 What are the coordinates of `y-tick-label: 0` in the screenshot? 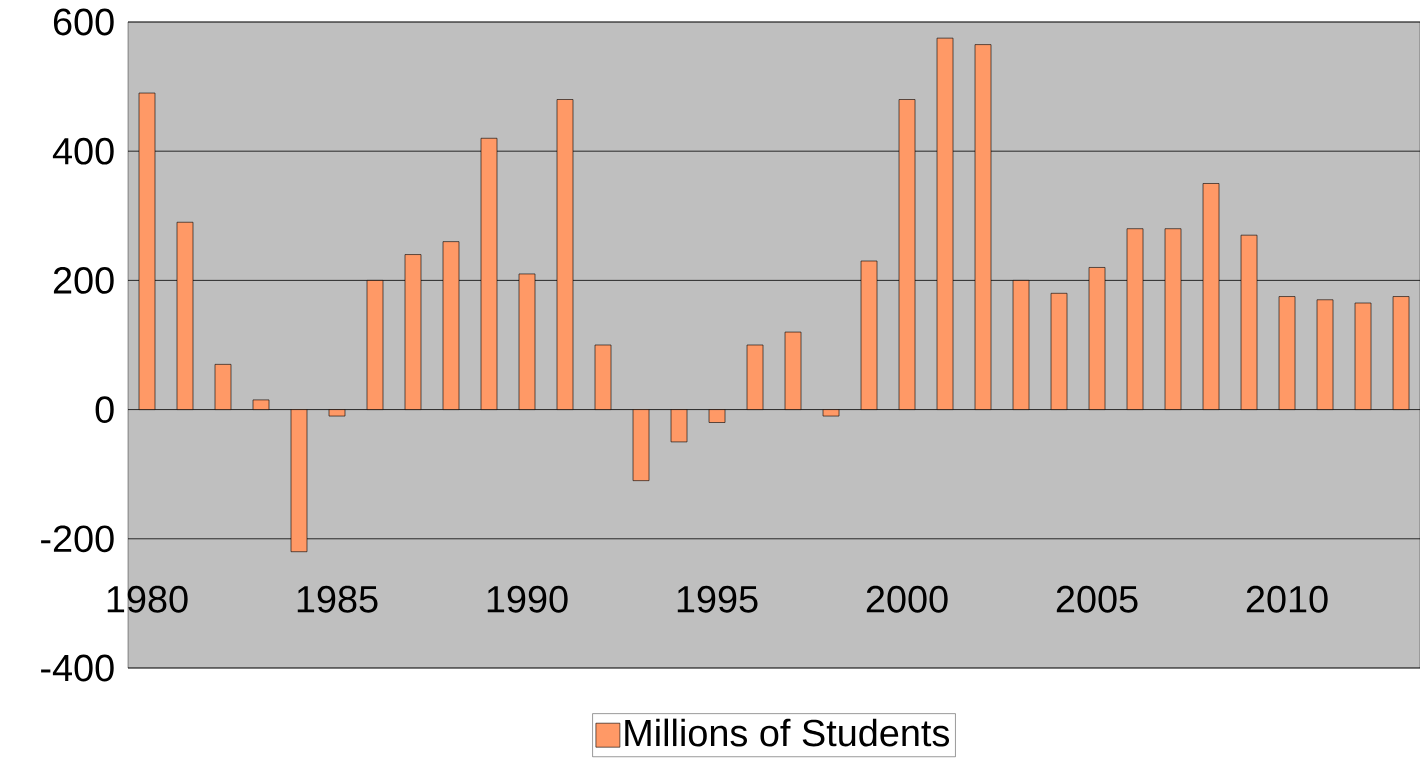 It's located at (104, 409).